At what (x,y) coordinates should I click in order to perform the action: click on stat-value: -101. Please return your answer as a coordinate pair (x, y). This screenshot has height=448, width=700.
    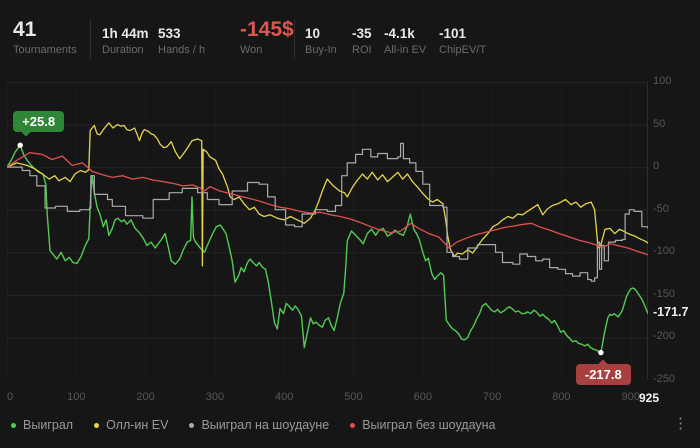
    Looking at the image, I should click on (453, 33).